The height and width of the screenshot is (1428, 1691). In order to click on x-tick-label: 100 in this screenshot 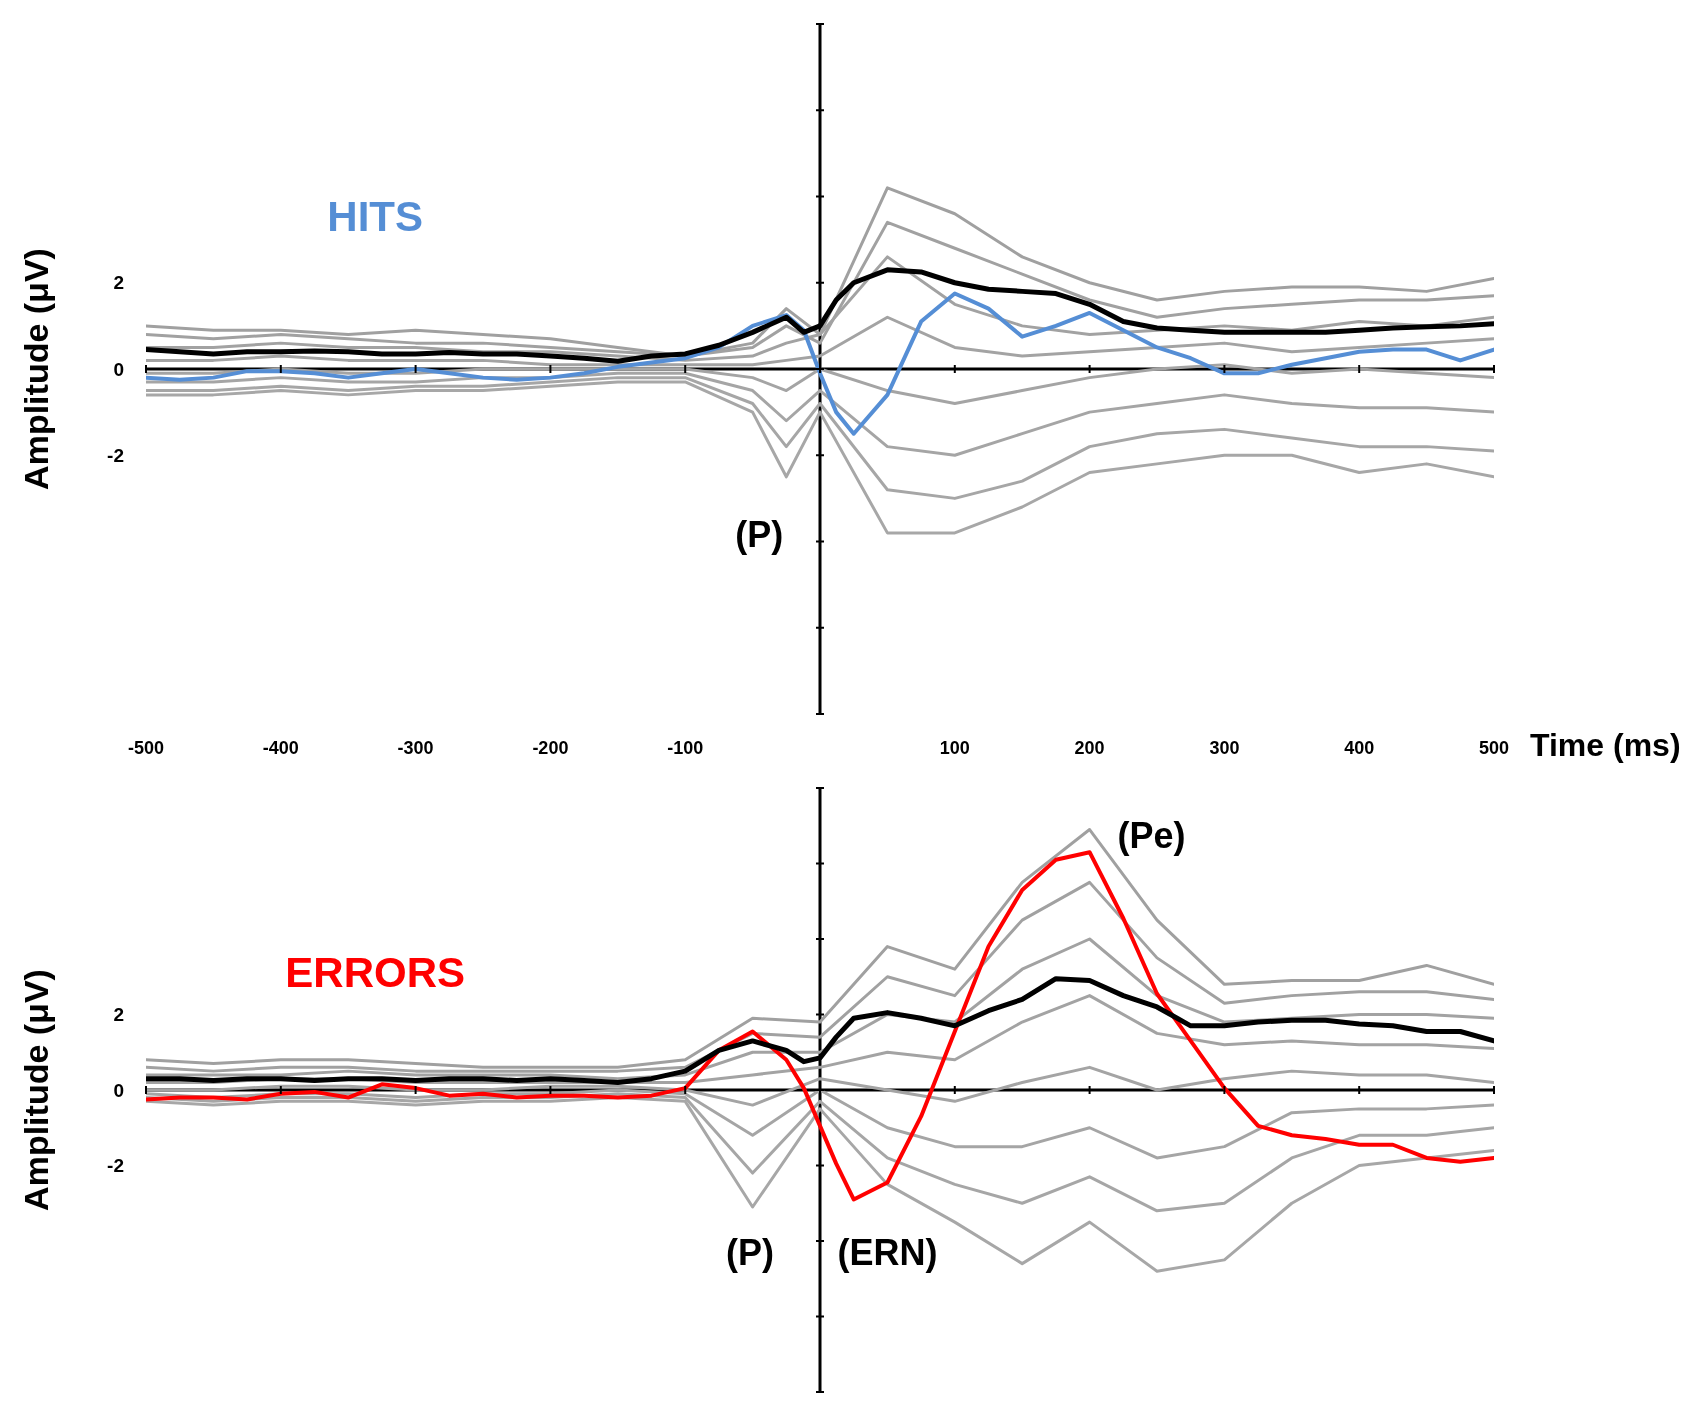, I will do `click(954, 748)`.